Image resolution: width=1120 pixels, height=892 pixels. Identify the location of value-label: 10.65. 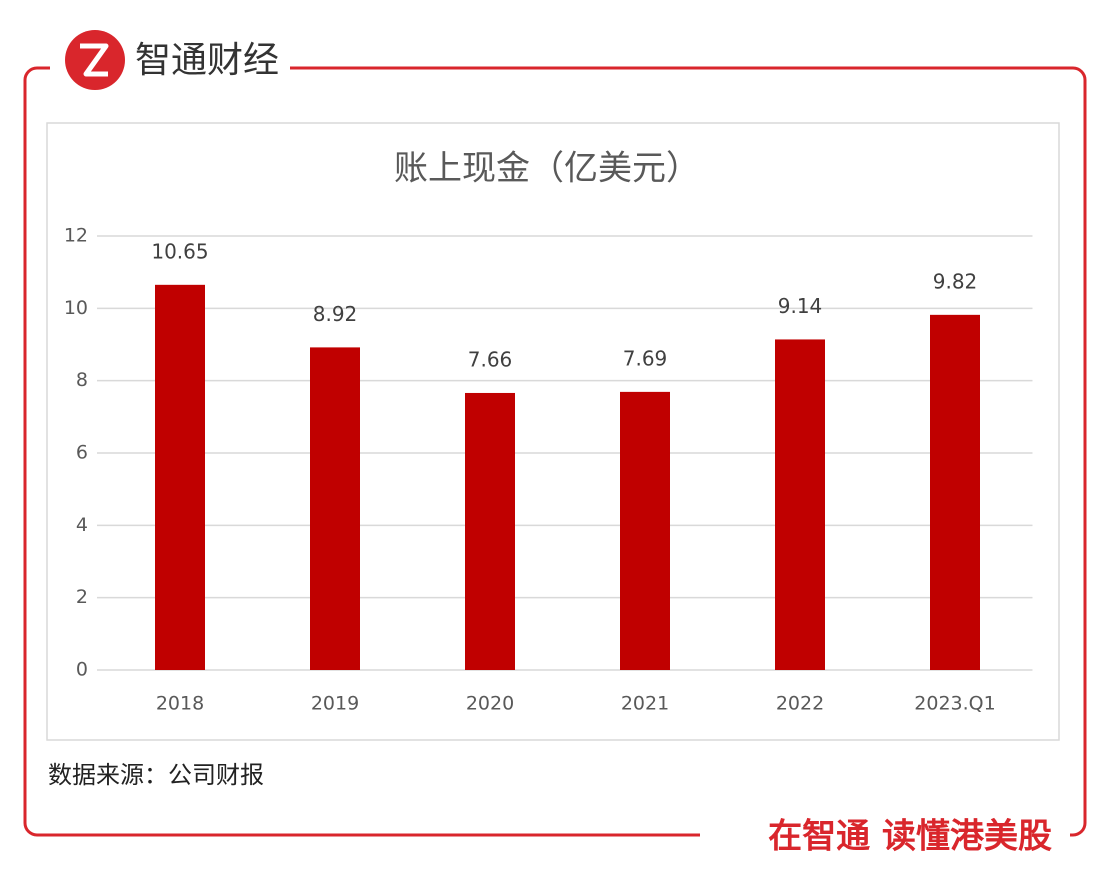
(179, 251).